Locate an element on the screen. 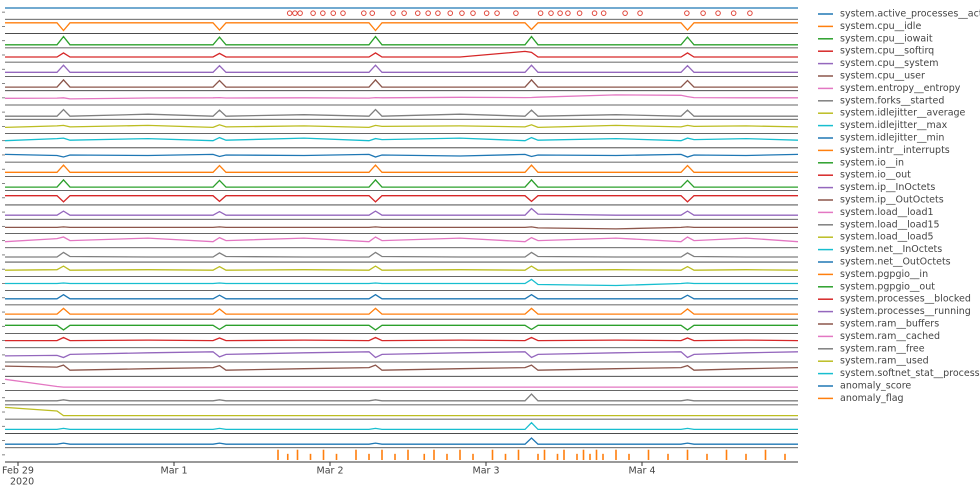  legend-label: system.entropy__entropy is located at coordinates (900, 88).